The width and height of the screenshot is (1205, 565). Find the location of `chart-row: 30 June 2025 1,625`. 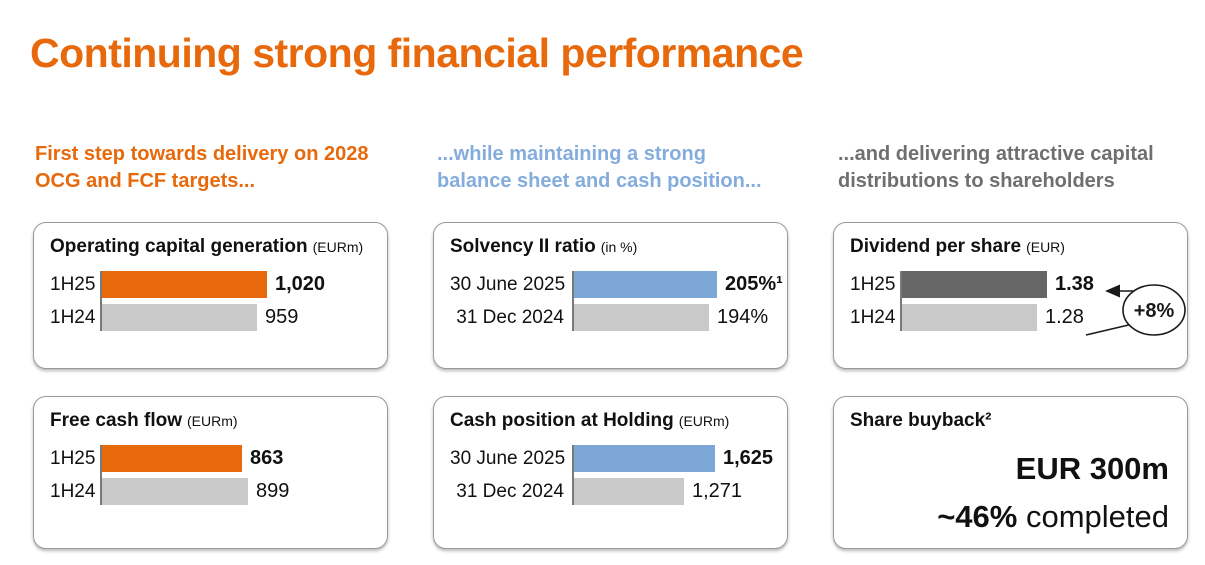

chart-row: 30 June 2025 1,625 is located at coordinates (612, 458).